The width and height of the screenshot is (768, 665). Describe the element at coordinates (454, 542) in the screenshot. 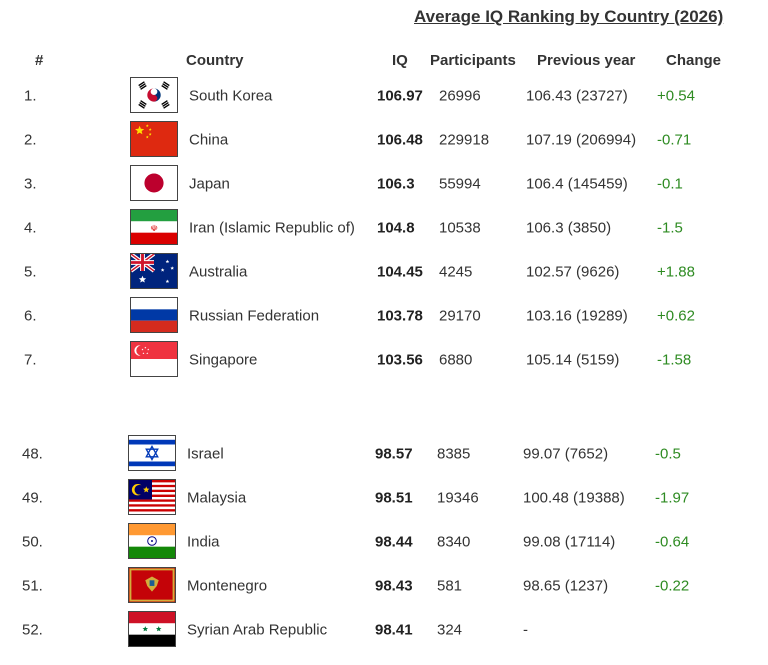

I see `participants-cell: 8340` at that location.